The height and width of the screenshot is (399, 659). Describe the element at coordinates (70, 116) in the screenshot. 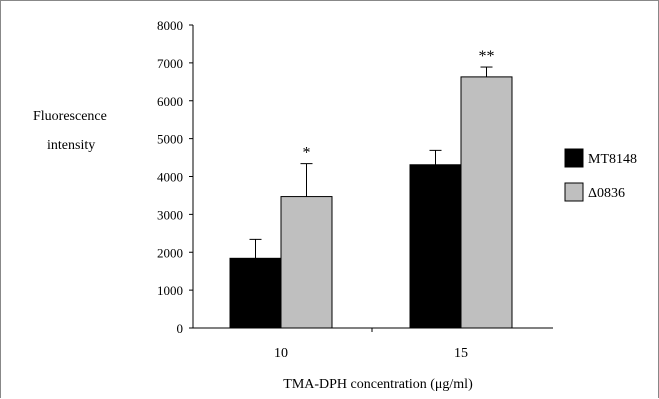

I see `y-axis-label-line-1: Fluorescence` at that location.